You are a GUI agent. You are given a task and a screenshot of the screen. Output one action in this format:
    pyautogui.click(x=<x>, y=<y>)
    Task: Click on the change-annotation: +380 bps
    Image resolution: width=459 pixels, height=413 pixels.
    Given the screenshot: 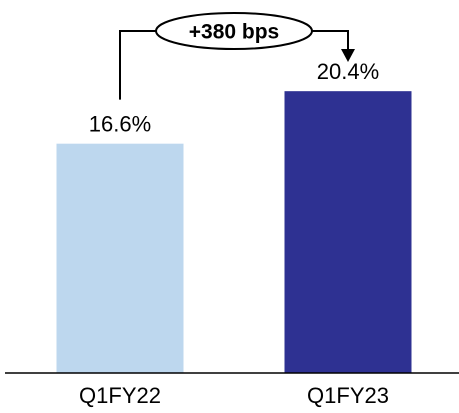 What is the action you would take?
    pyautogui.click(x=237, y=56)
    